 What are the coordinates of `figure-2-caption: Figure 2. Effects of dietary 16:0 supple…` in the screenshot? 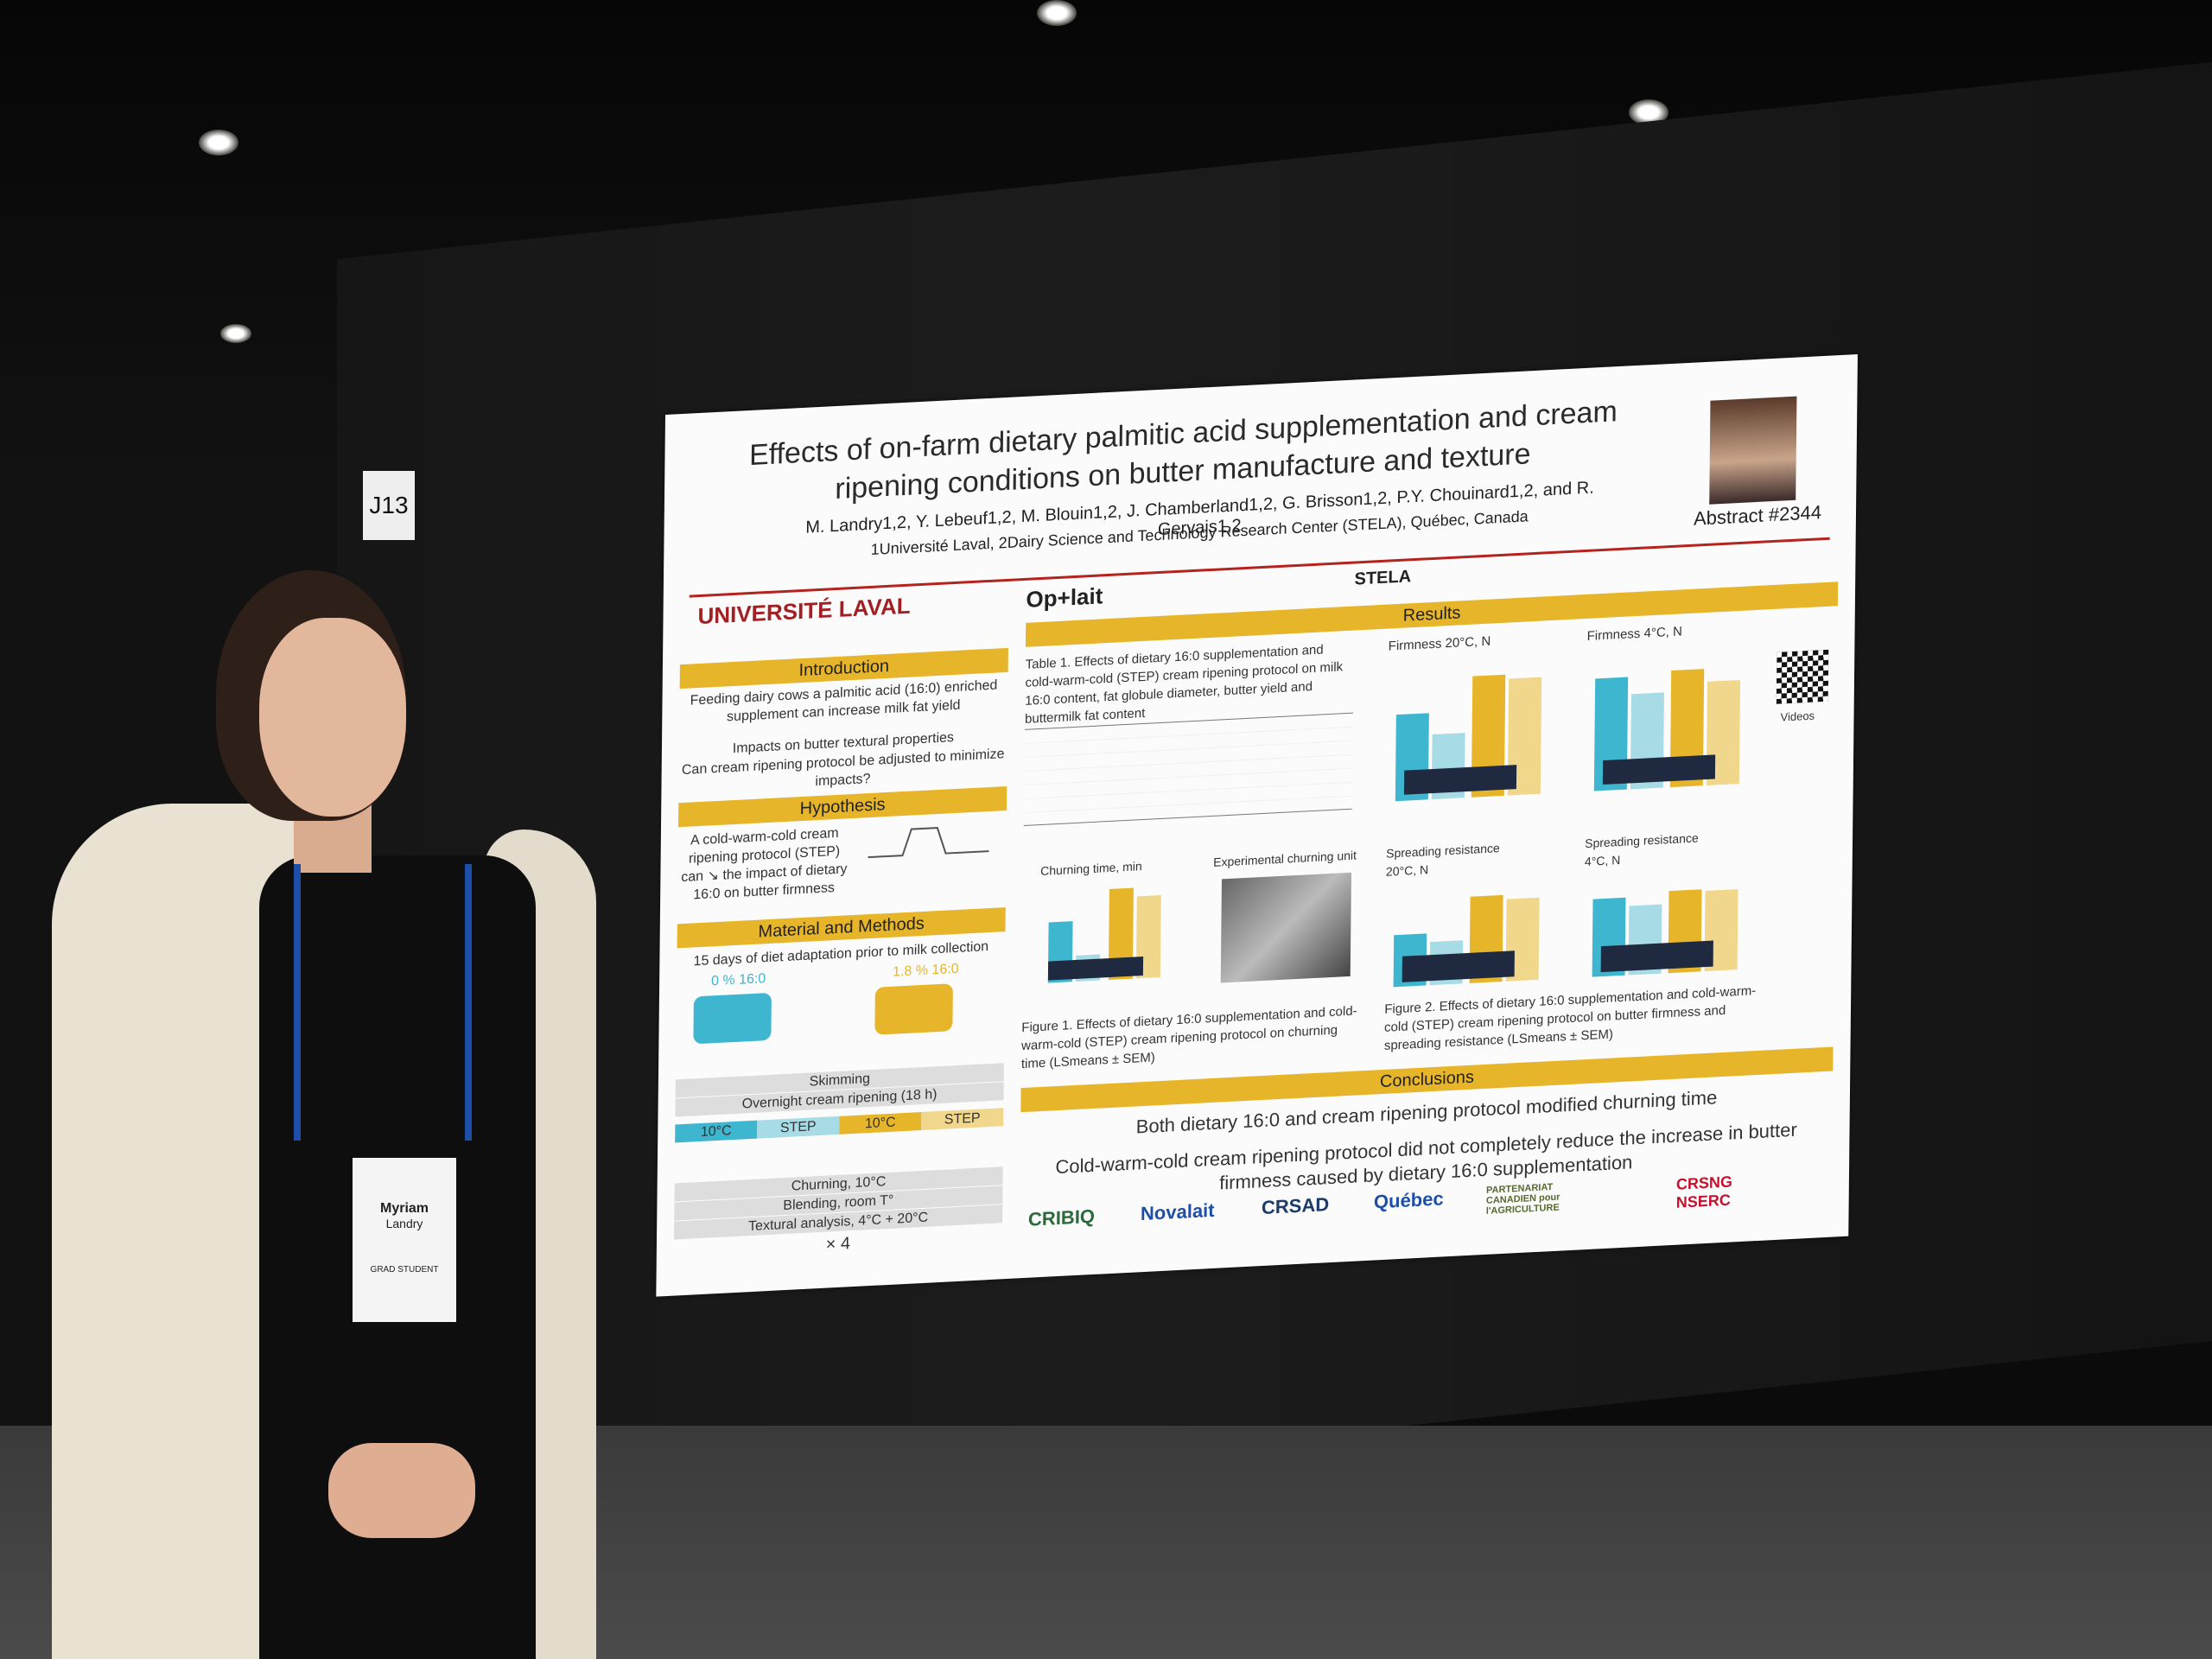 It's located at (1570, 1018).